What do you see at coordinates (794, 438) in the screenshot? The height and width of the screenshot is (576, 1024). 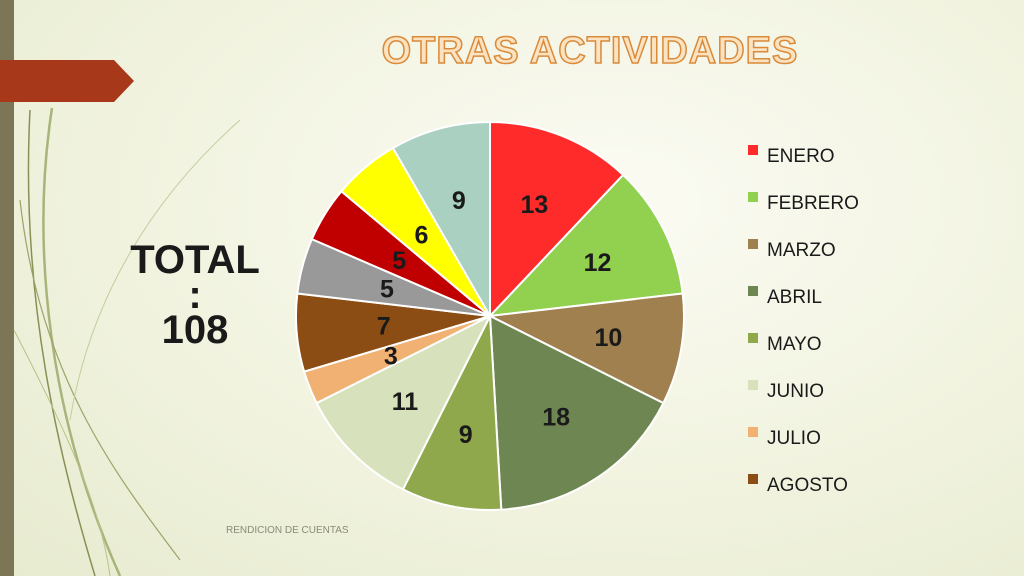 I see `legend-label: JULIO` at bounding box center [794, 438].